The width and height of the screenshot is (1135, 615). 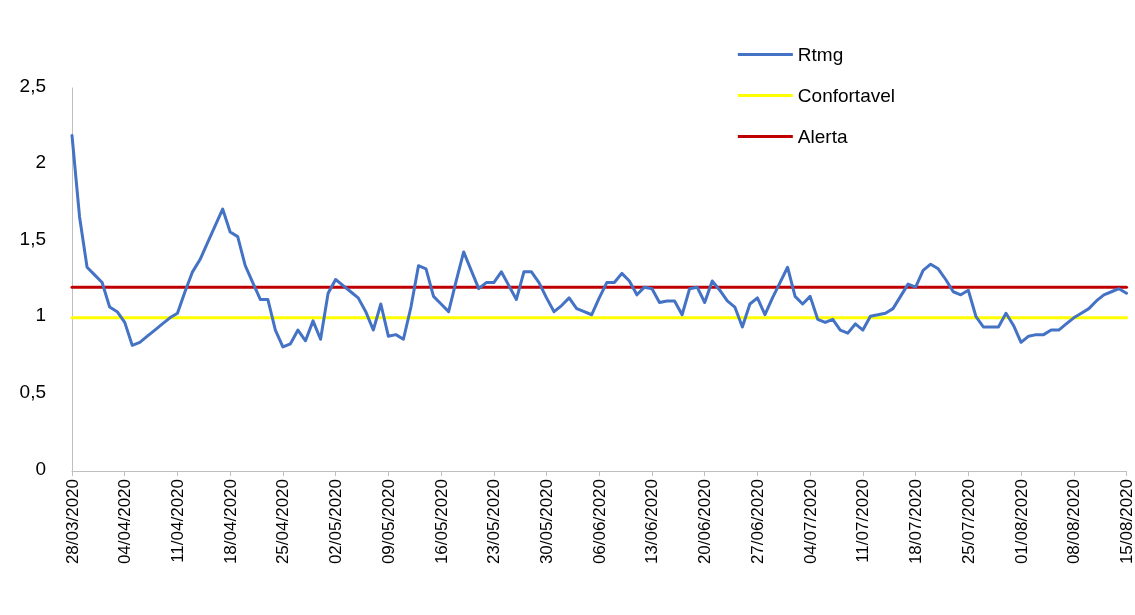 I want to click on y-tick-label: 1,5, so click(x=32, y=238).